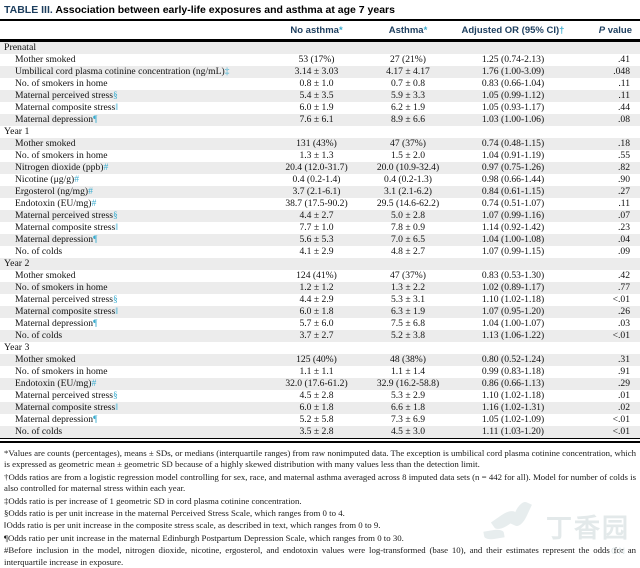  What do you see at coordinates (320, 132) in the screenshot?
I see `section-row: Year 1` at bounding box center [320, 132].